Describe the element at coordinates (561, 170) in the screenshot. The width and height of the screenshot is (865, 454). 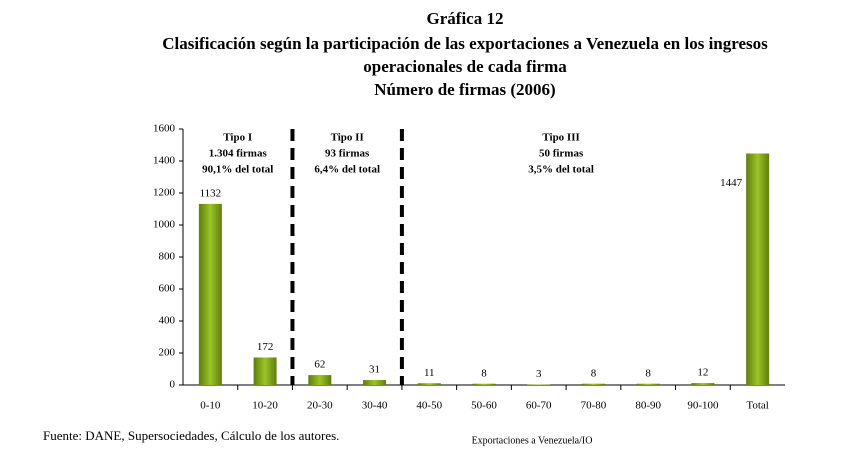
I see `group-annotation: 3,5% del total` at that location.